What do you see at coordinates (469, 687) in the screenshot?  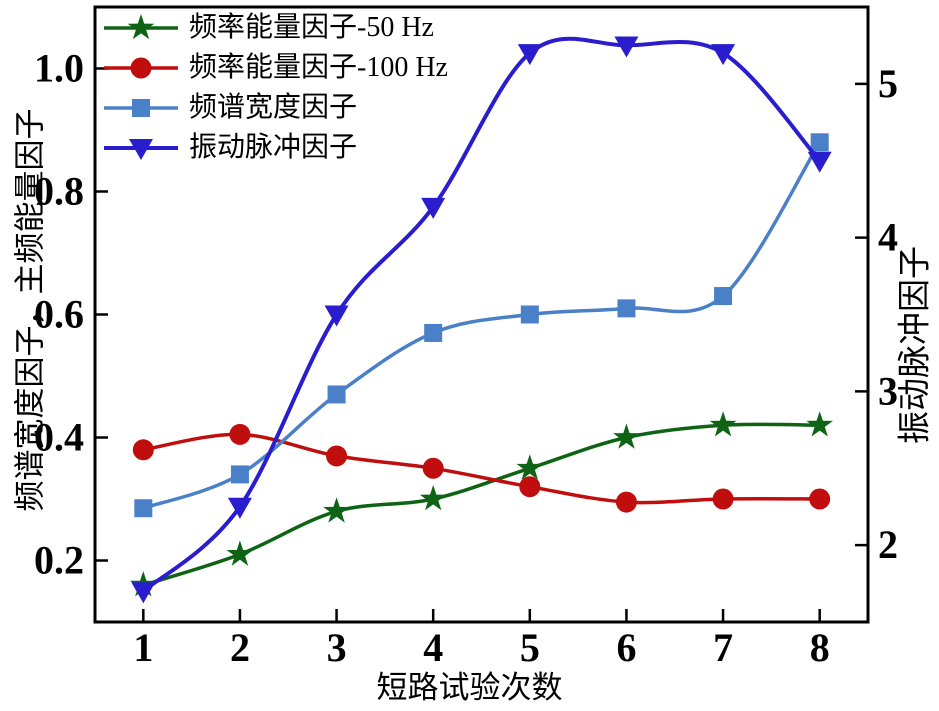 I see `x-axis-title: 短路试验次数` at bounding box center [469, 687].